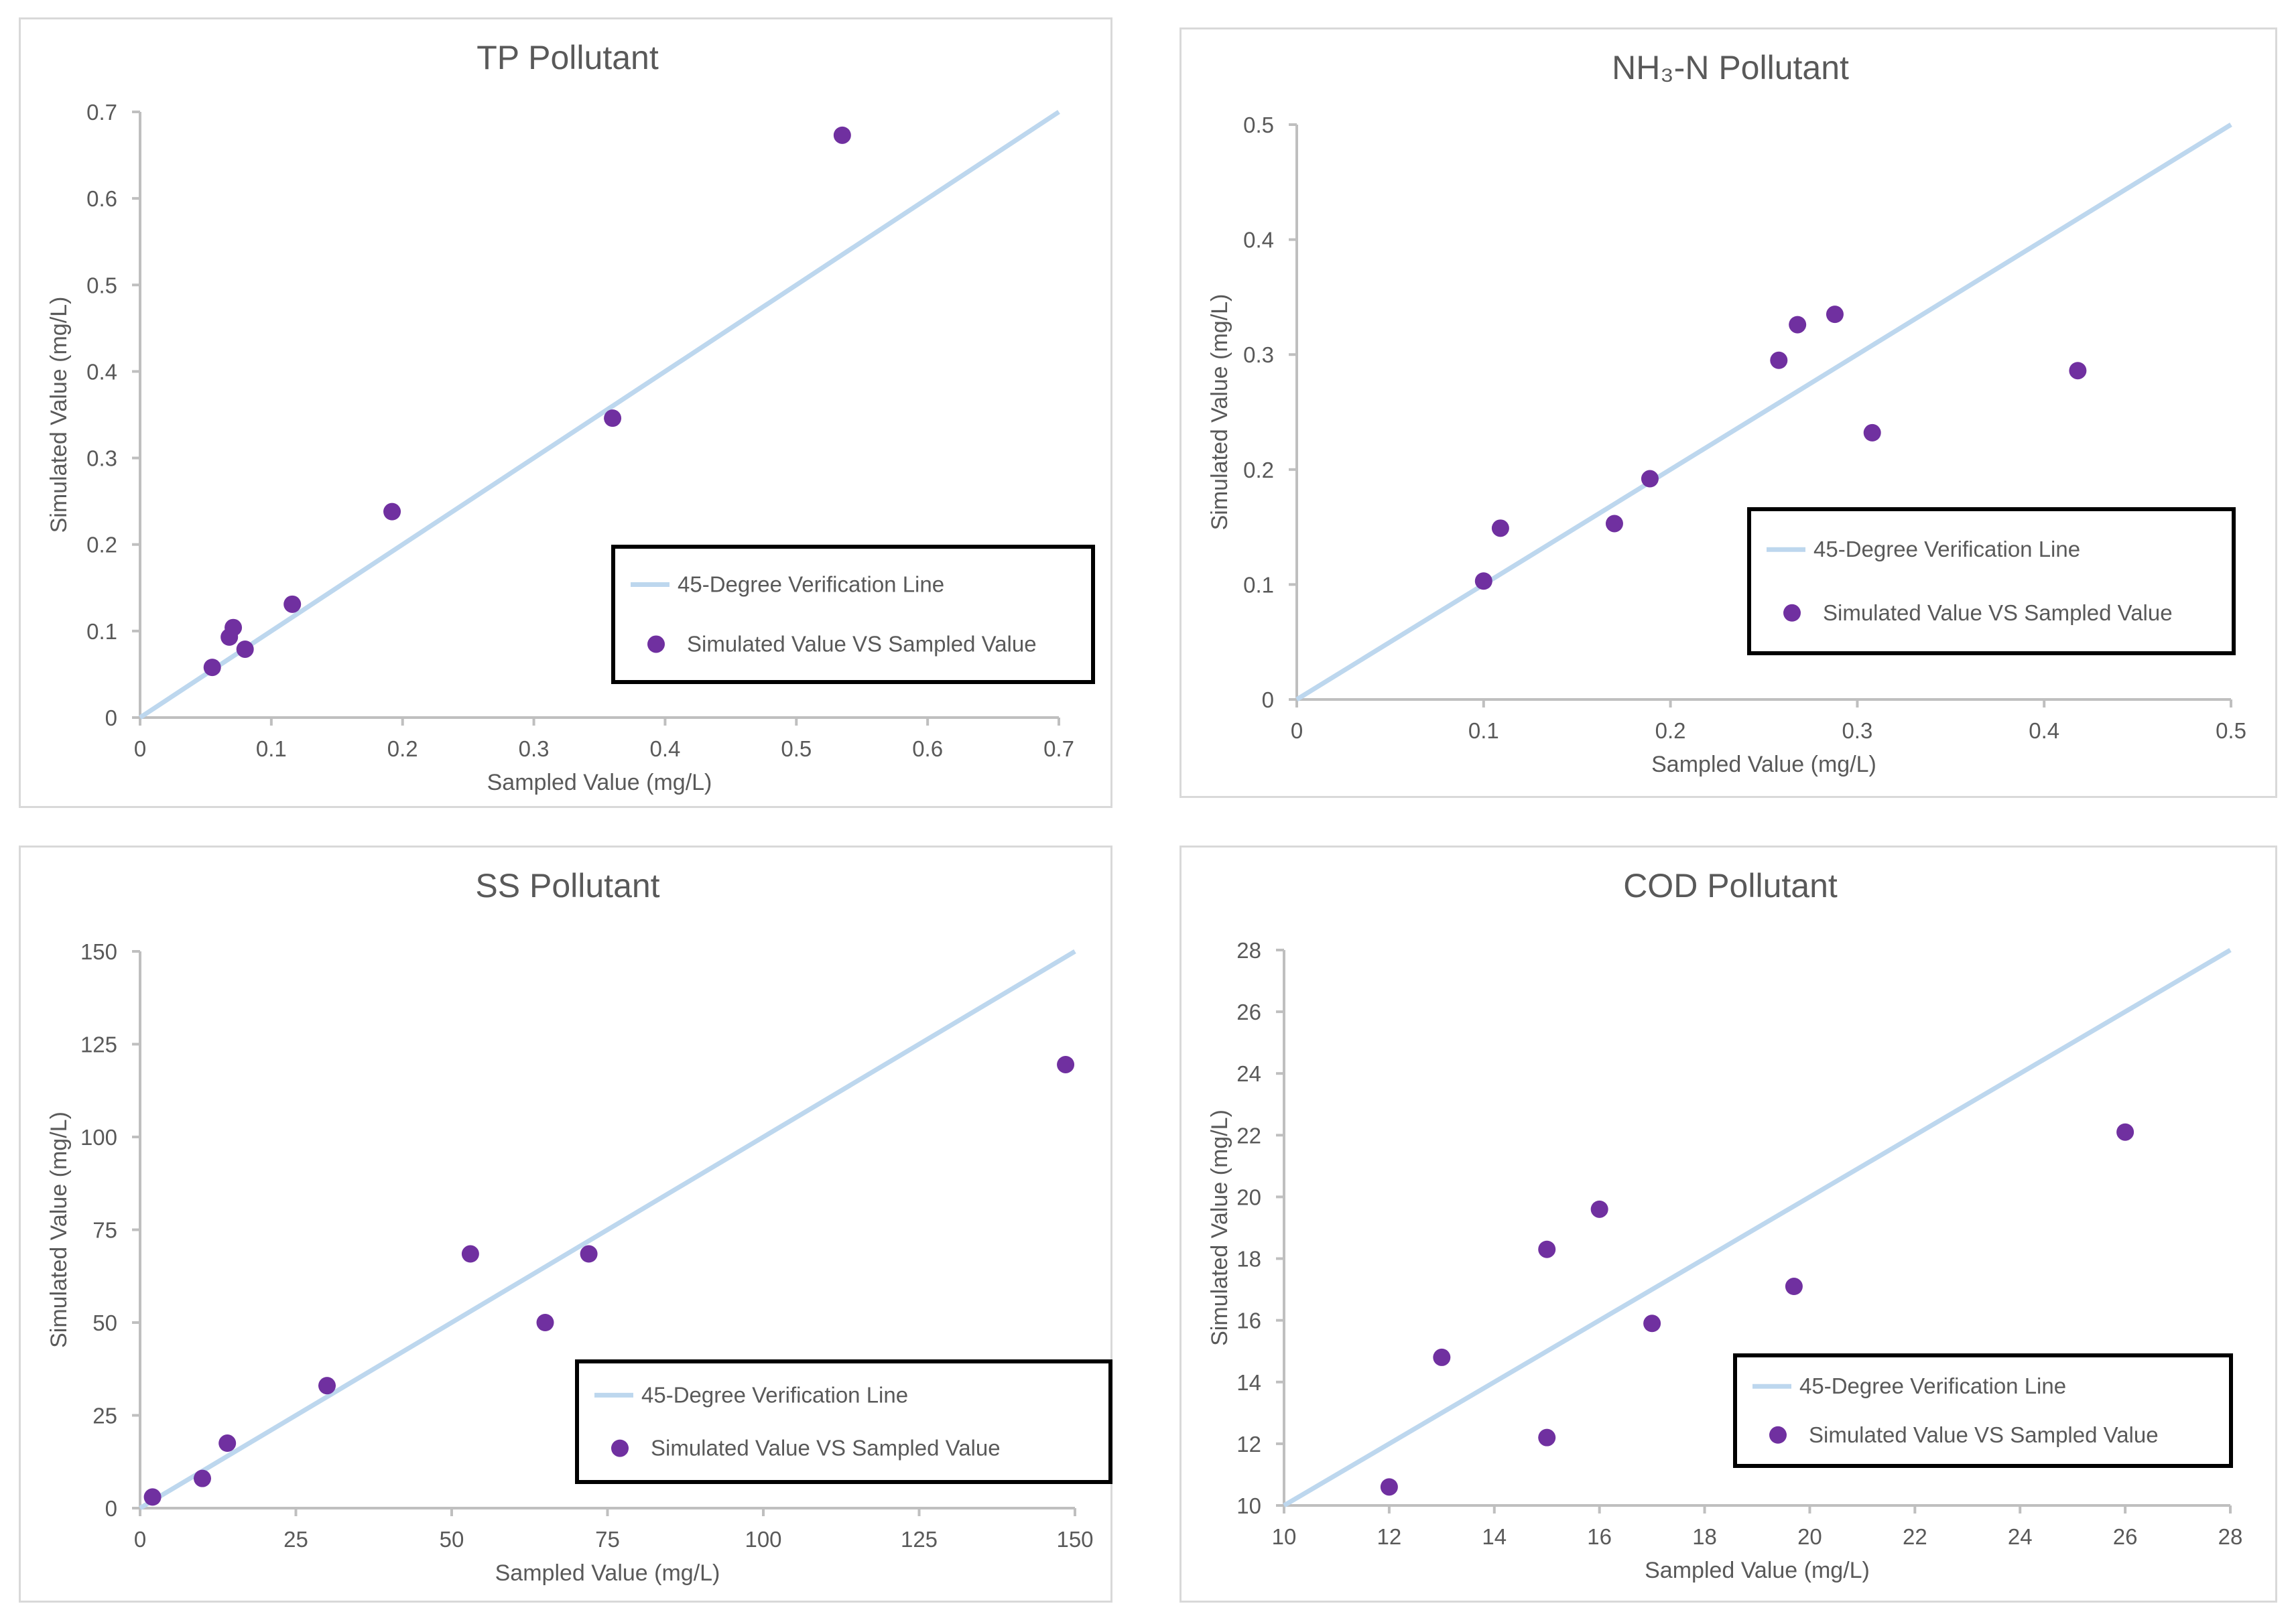  What do you see at coordinates (1599, 1536) in the screenshot?
I see `x-tick-label: 16` at bounding box center [1599, 1536].